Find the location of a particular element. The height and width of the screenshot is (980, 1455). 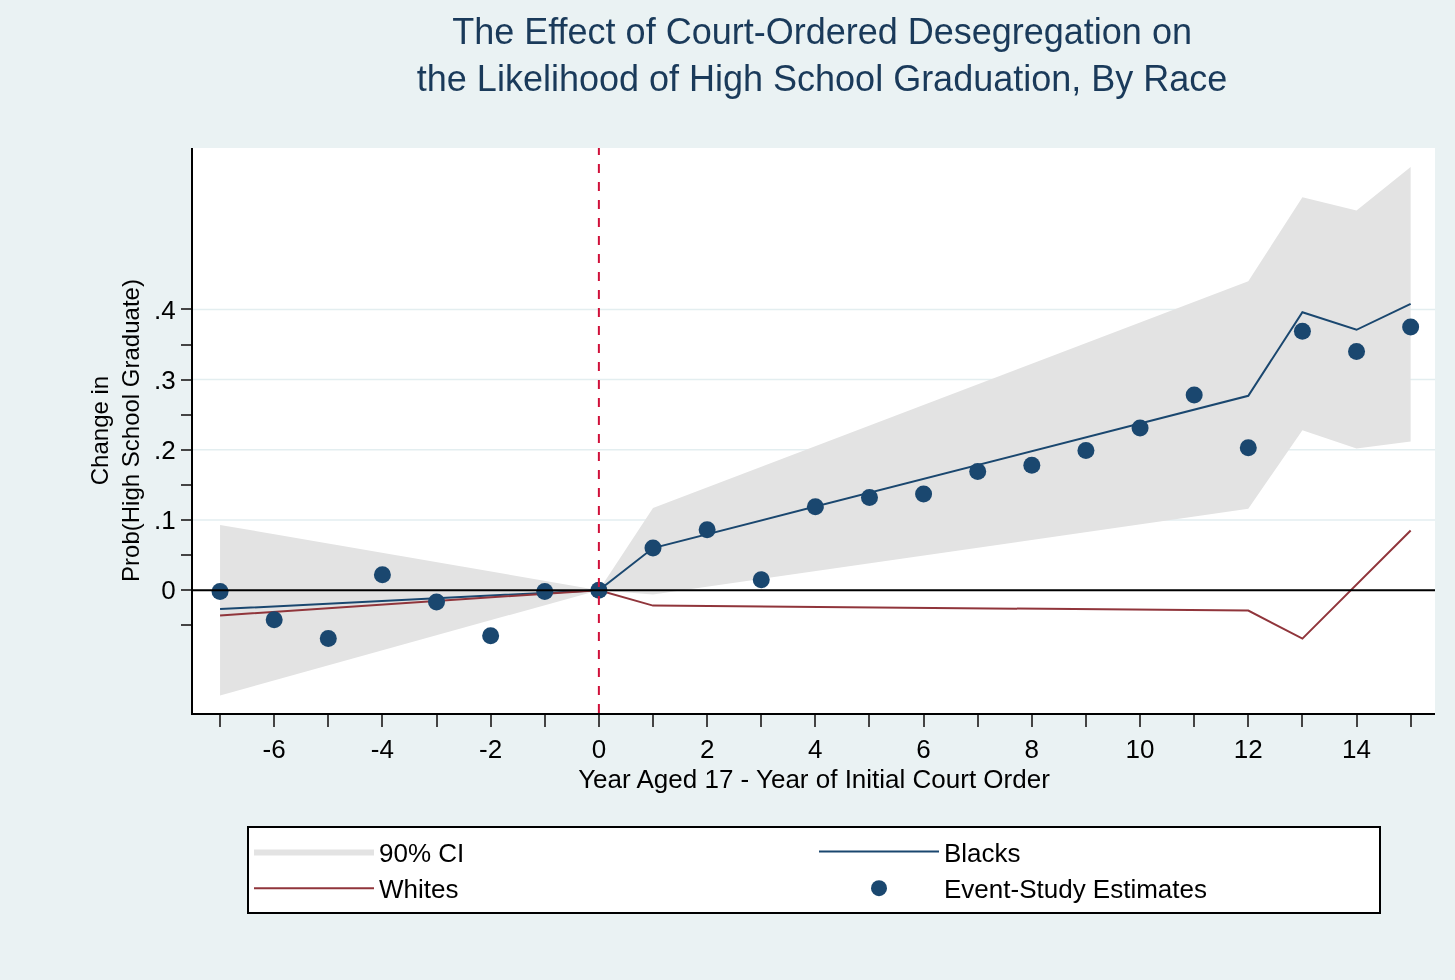

x-axis-title: Year Aged 17 - Year of Initial Court Order is located at coordinates (814, 779).